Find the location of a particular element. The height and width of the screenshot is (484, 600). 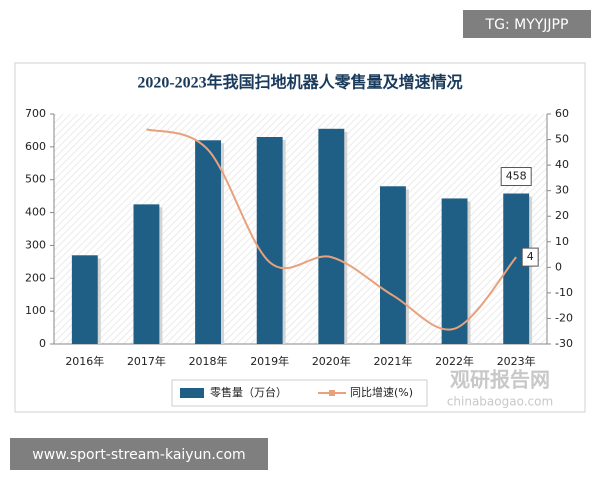

x-tick-label: 2023年 is located at coordinates (516, 361).